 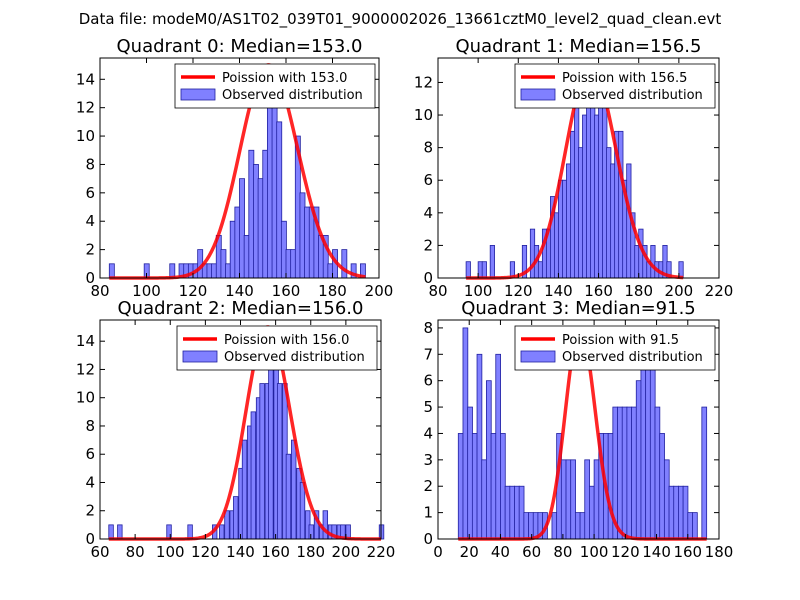 I want to click on x-tick-label: 200, so click(x=379, y=291).